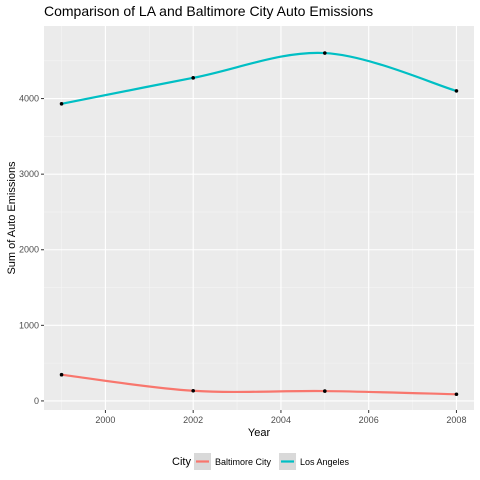 The width and height of the screenshot is (480, 480). I want to click on y-tick-label: 2000, so click(29, 250).